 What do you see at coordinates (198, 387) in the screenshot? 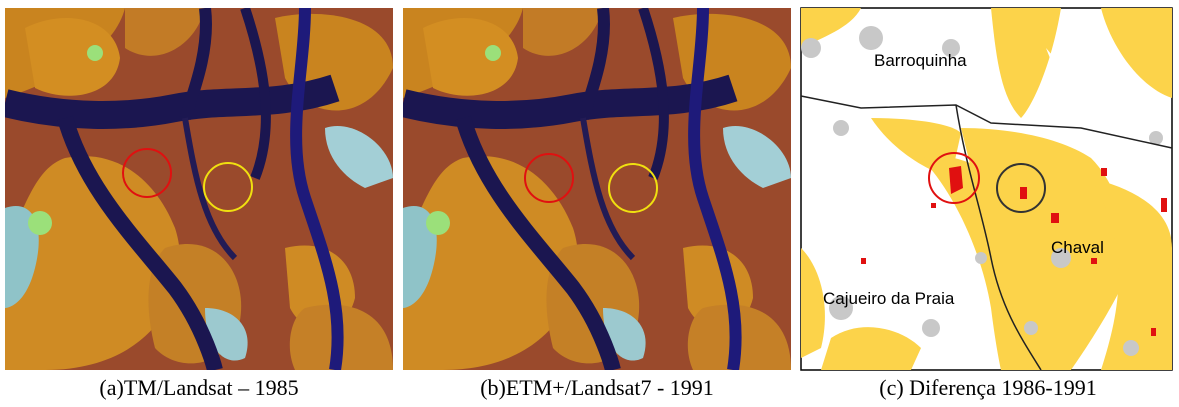
I see `caption: (a)TM/Landsat – 1985` at bounding box center [198, 387].